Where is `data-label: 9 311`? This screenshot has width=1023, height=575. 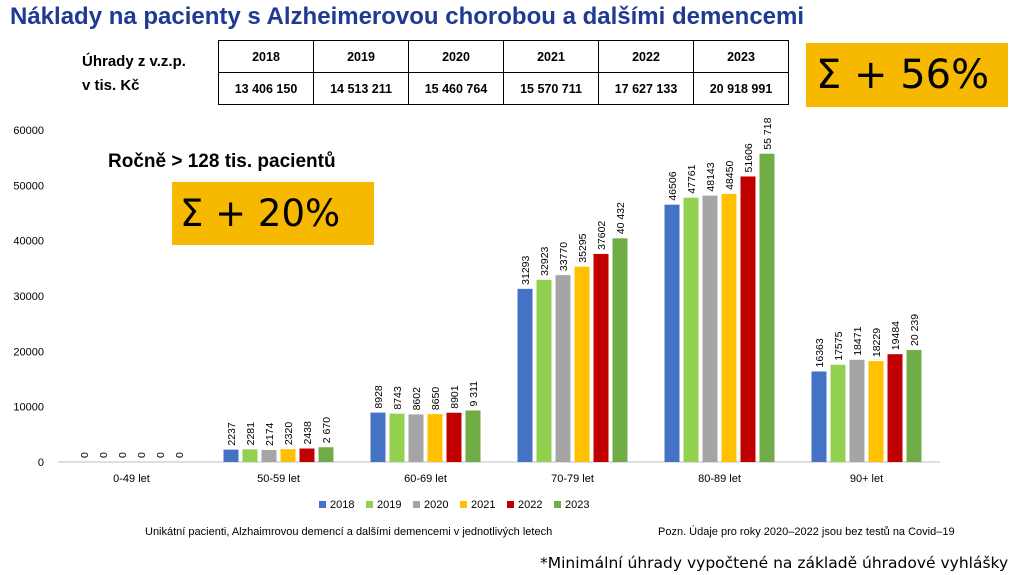
data-label: 9 311 is located at coordinates (474, 394).